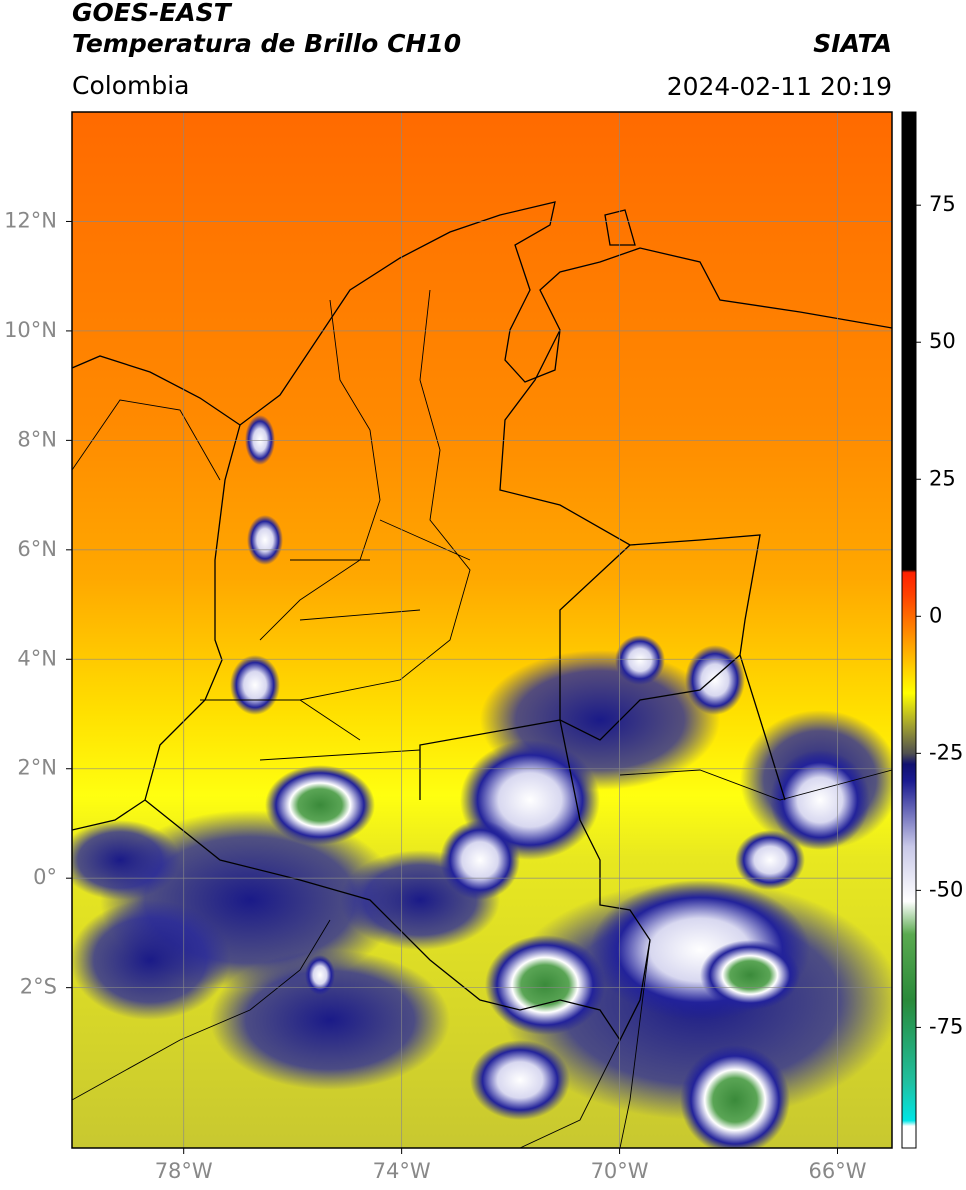 This screenshot has width=966, height=1190. Describe the element at coordinates (942, 204) in the screenshot. I see `colorbar-tick-label: 75` at that location.